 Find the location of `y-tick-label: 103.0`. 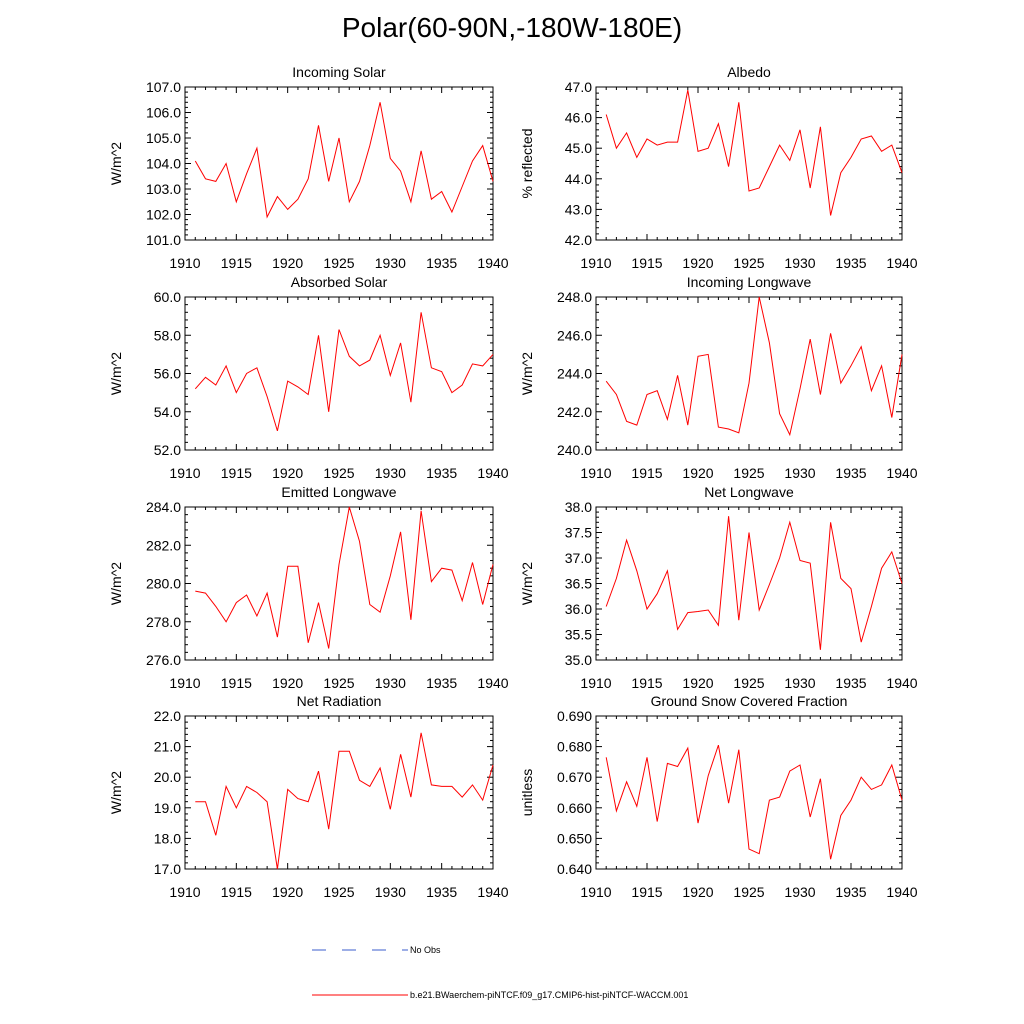

y-tick-label: 103.0 is located at coordinates (163, 189).